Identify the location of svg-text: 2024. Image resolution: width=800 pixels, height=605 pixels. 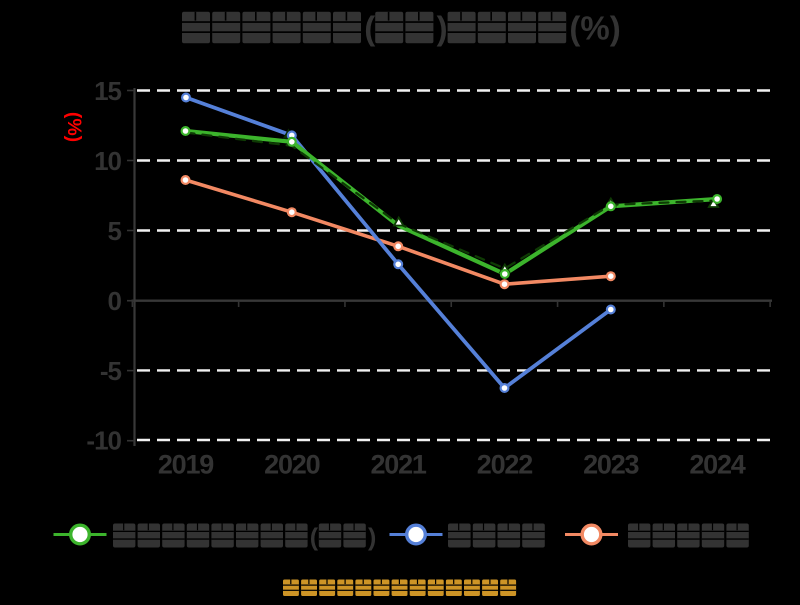
(717, 465).